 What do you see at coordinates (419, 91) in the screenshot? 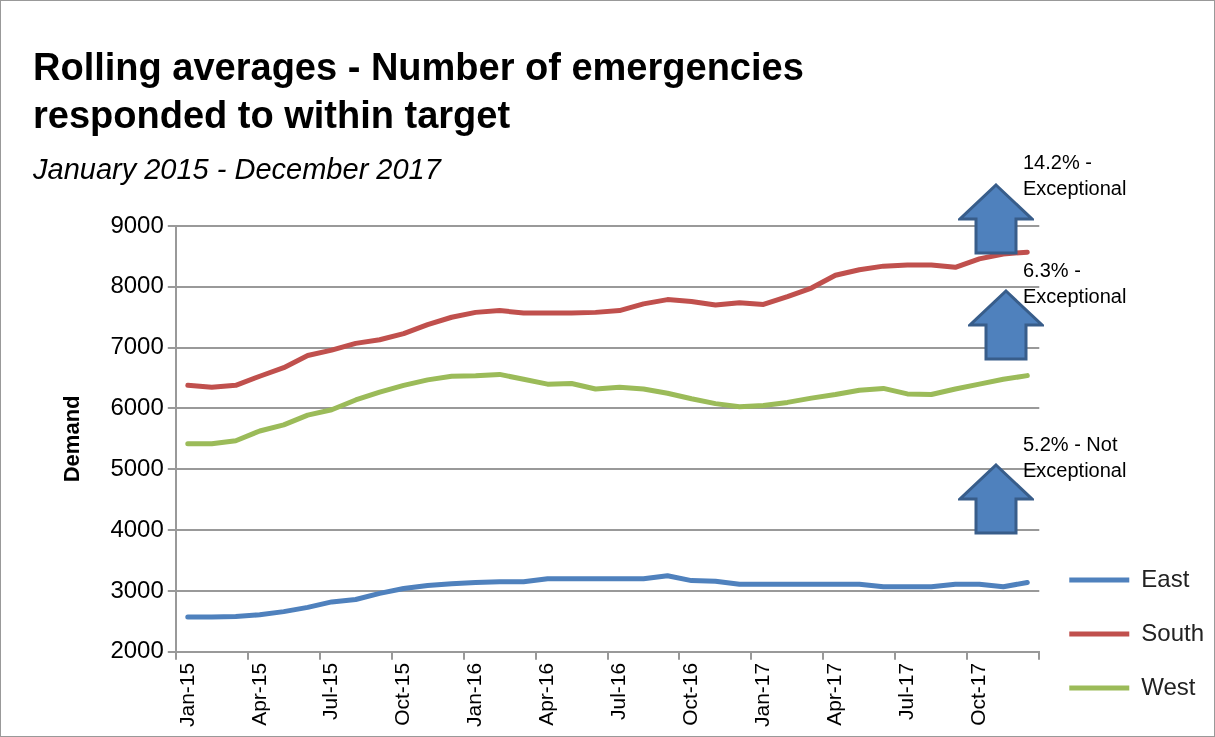
I see `chart-title: Rolling averages - Number of emergencies responded to within target` at bounding box center [419, 91].